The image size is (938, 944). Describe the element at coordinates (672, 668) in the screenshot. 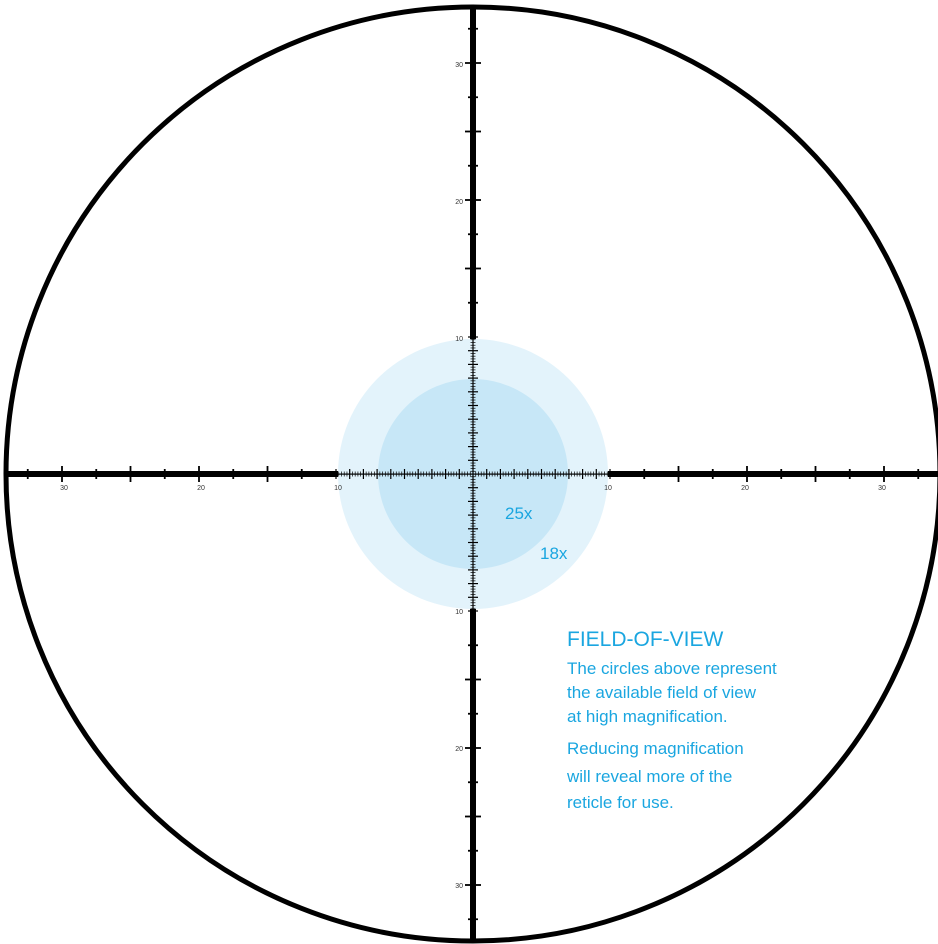

I see `fov-description-line: The circles above represent` at that location.